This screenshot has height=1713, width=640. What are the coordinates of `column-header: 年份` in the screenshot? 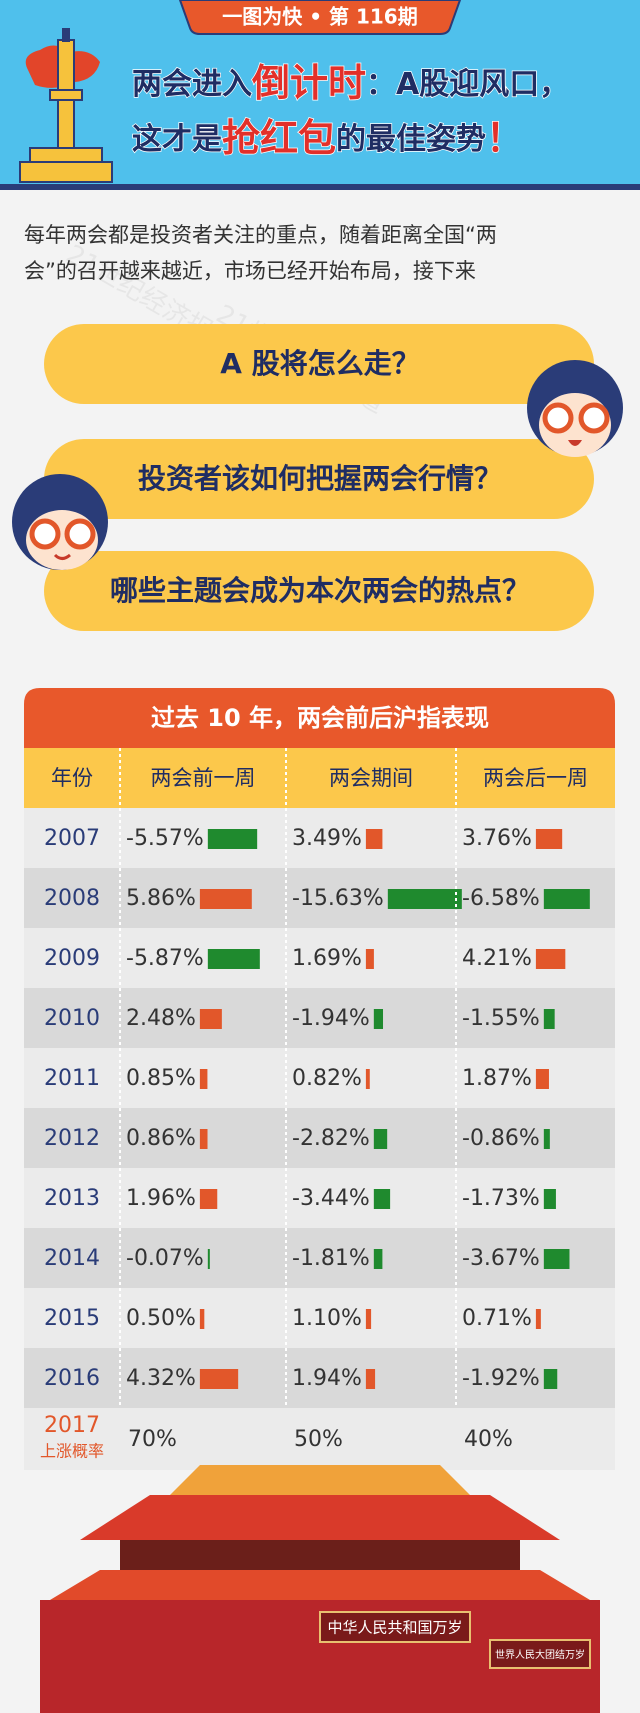 It's located at (72, 778).